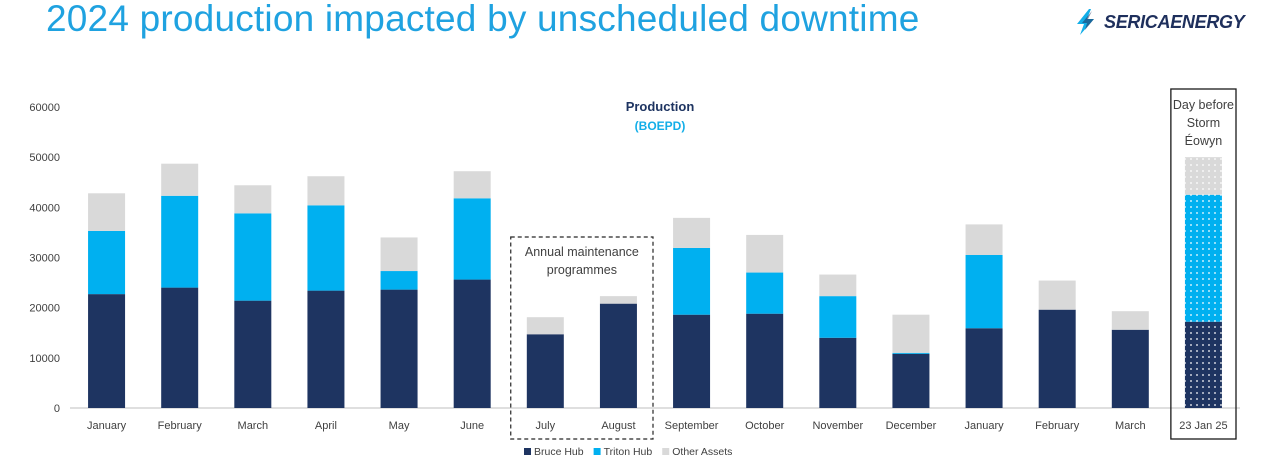 This screenshot has width=1262, height=462. What do you see at coordinates (660, 126) in the screenshot?
I see `chart-subtitle: (BOEPD)` at bounding box center [660, 126].